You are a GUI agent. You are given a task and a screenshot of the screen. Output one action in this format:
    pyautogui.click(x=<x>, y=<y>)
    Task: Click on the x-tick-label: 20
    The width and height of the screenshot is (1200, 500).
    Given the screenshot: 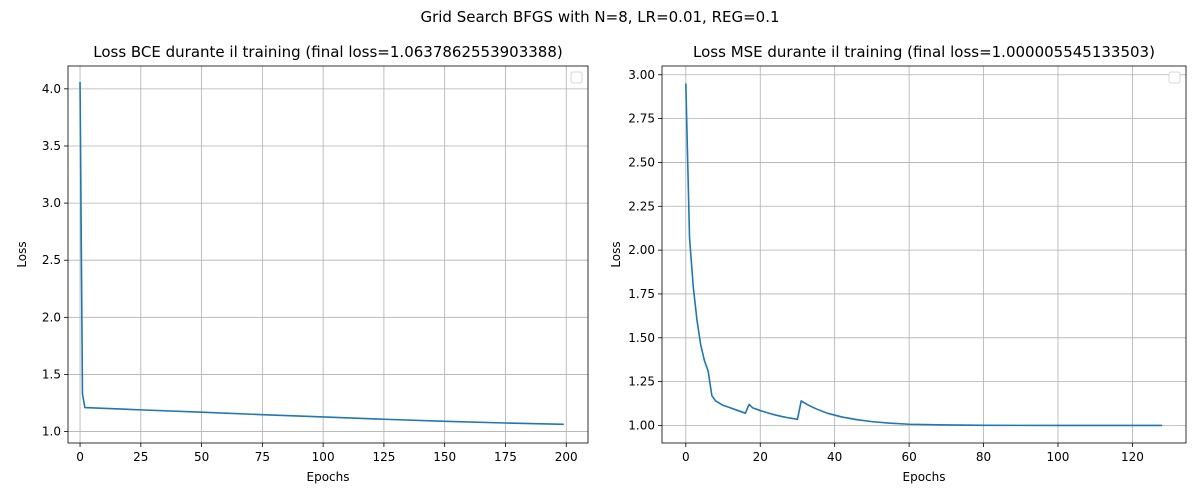 What is the action you would take?
    pyautogui.click(x=760, y=457)
    